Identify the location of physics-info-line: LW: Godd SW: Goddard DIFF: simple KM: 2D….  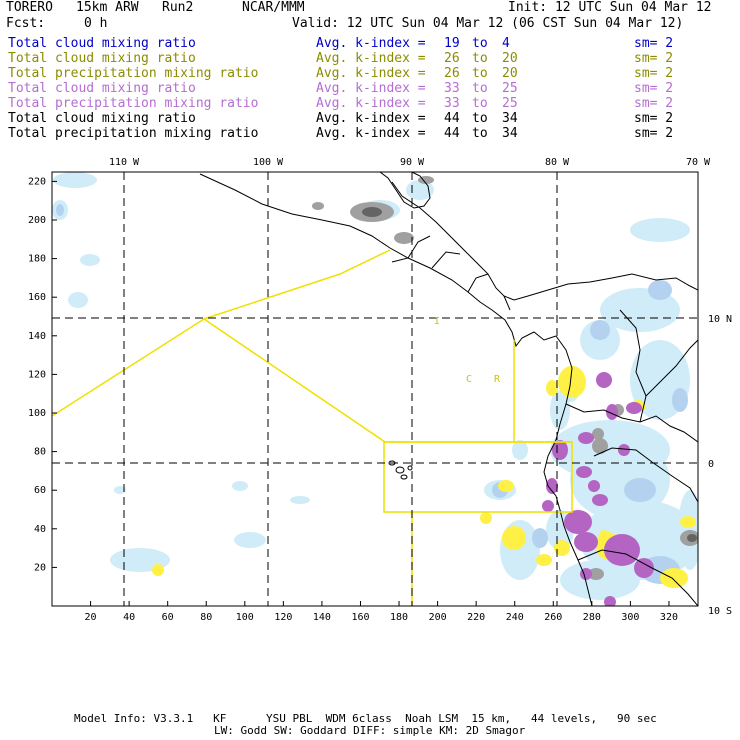
(370, 730).